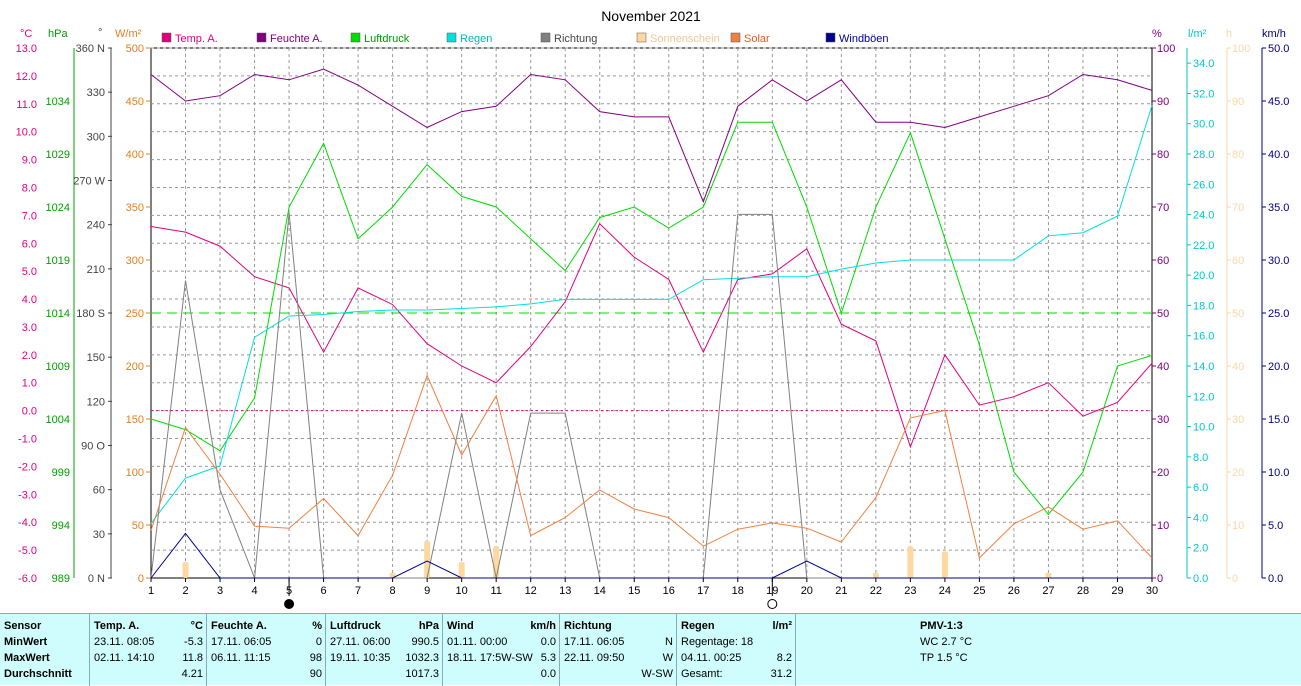 Image resolution: width=1301 pixels, height=686 pixels. What do you see at coordinates (315, 674) in the screenshot?
I see `stats-humidity-avg: 90` at bounding box center [315, 674].